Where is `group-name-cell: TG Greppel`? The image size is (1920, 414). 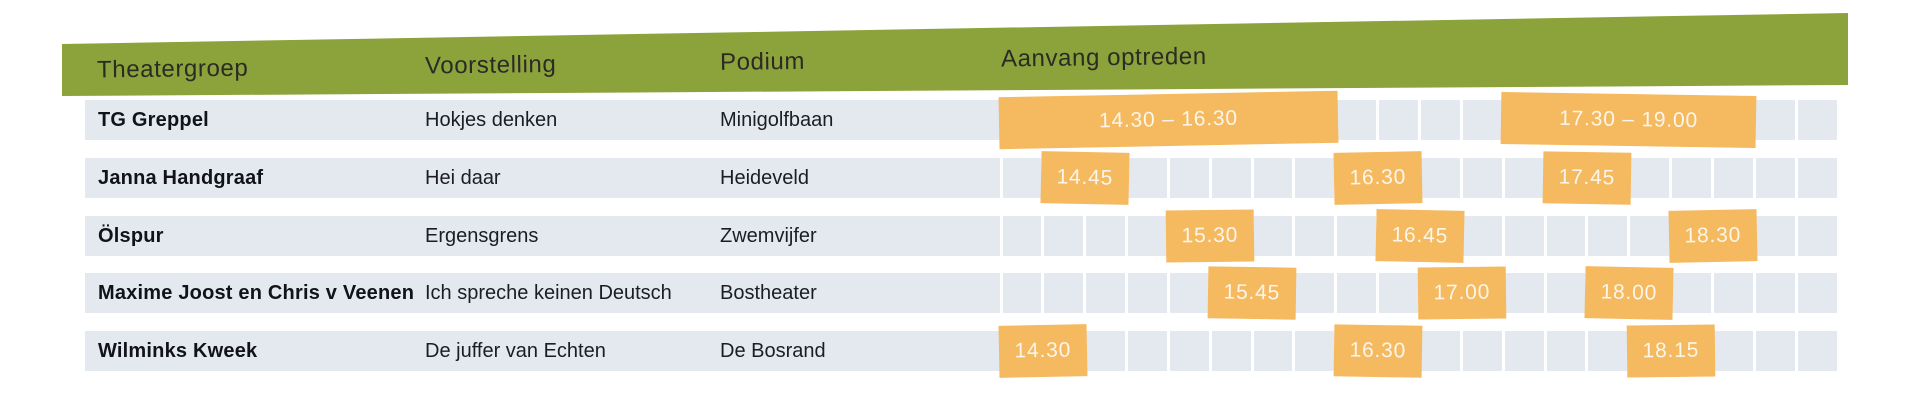 group-name-cell: TG Greppel is located at coordinates (153, 120).